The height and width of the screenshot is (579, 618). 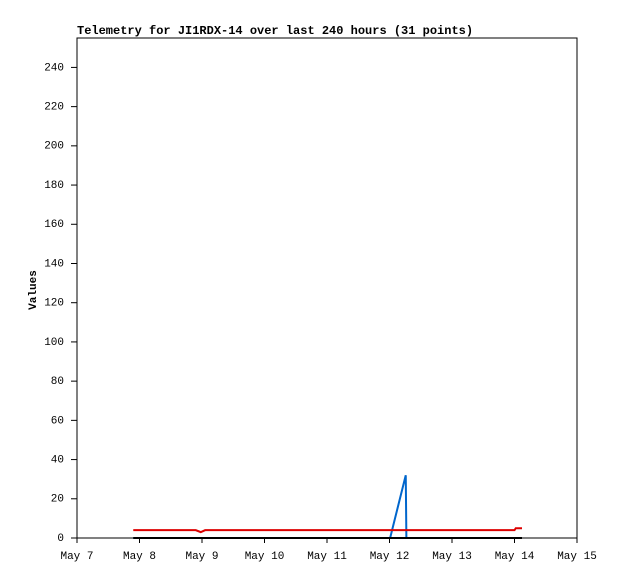 I want to click on y-tick-label: 220, so click(x=54, y=108).